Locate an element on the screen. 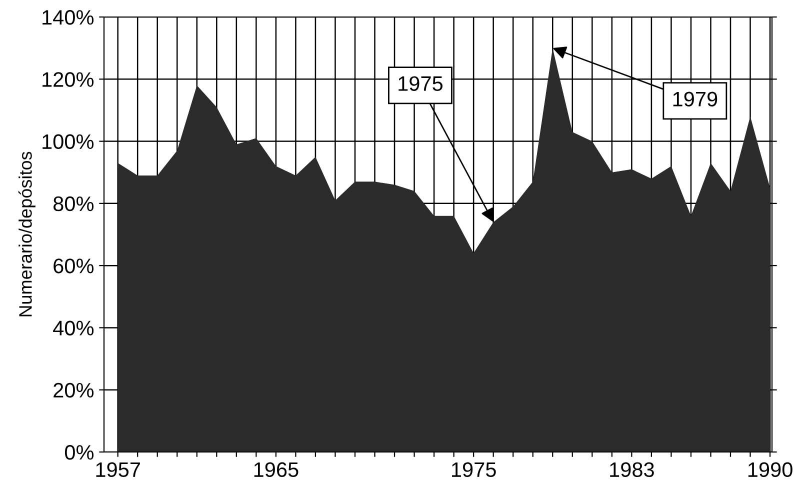 The width and height of the screenshot is (794, 489). x-tick-label: 1957 is located at coordinates (118, 470).